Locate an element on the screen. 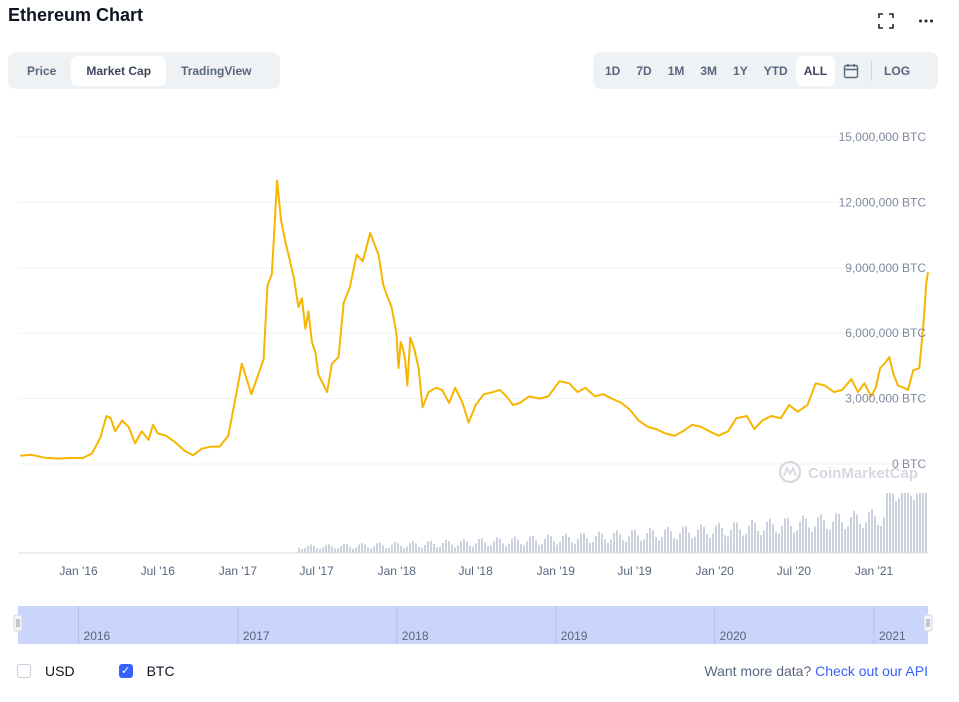  x-tick-label: Jul '19 is located at coordinates (634, 571).